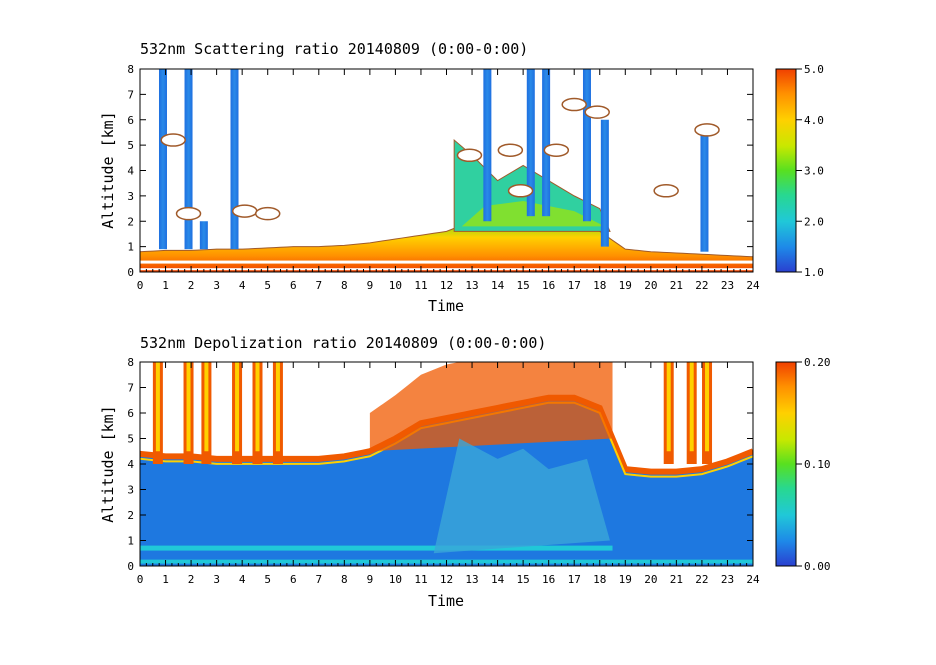 The height and width of the screenshot is (665, 936). What do you see at coordinates (814, 272) in the screenshot?
I see `colorbar-tick-label: 1.0` at bounding box center [814, 272].